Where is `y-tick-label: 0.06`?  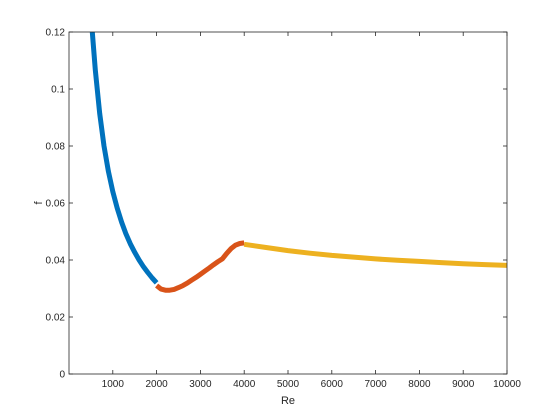
y-tick-label: 0.06 is located at coordinates (56, 204).